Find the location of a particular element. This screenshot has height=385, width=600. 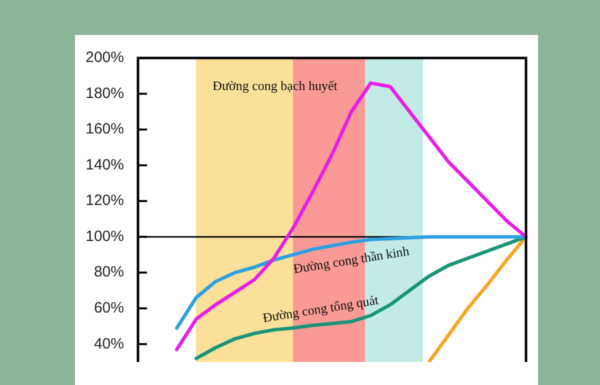

y-tick-label: 200% is located at coordinates (105, 57).